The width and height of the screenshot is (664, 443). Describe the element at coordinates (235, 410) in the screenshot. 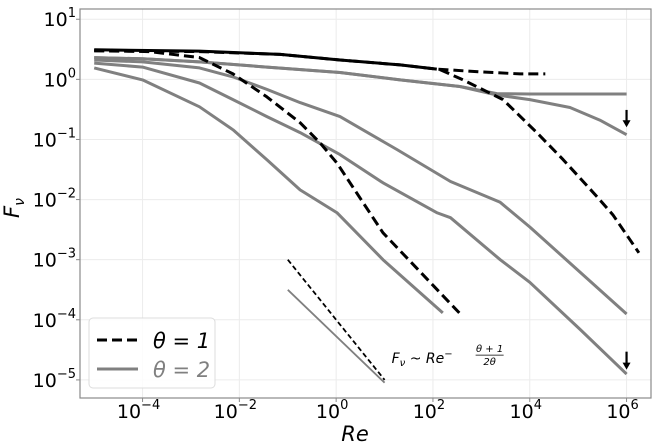

I see `x-tick-label: 10⁻²` at that location.